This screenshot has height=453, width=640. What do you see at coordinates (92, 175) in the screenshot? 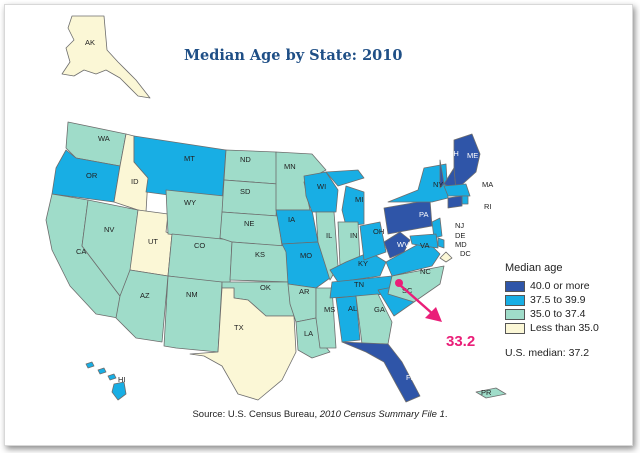
I see `state-label-or: OR` at bounding box center [92, 175].